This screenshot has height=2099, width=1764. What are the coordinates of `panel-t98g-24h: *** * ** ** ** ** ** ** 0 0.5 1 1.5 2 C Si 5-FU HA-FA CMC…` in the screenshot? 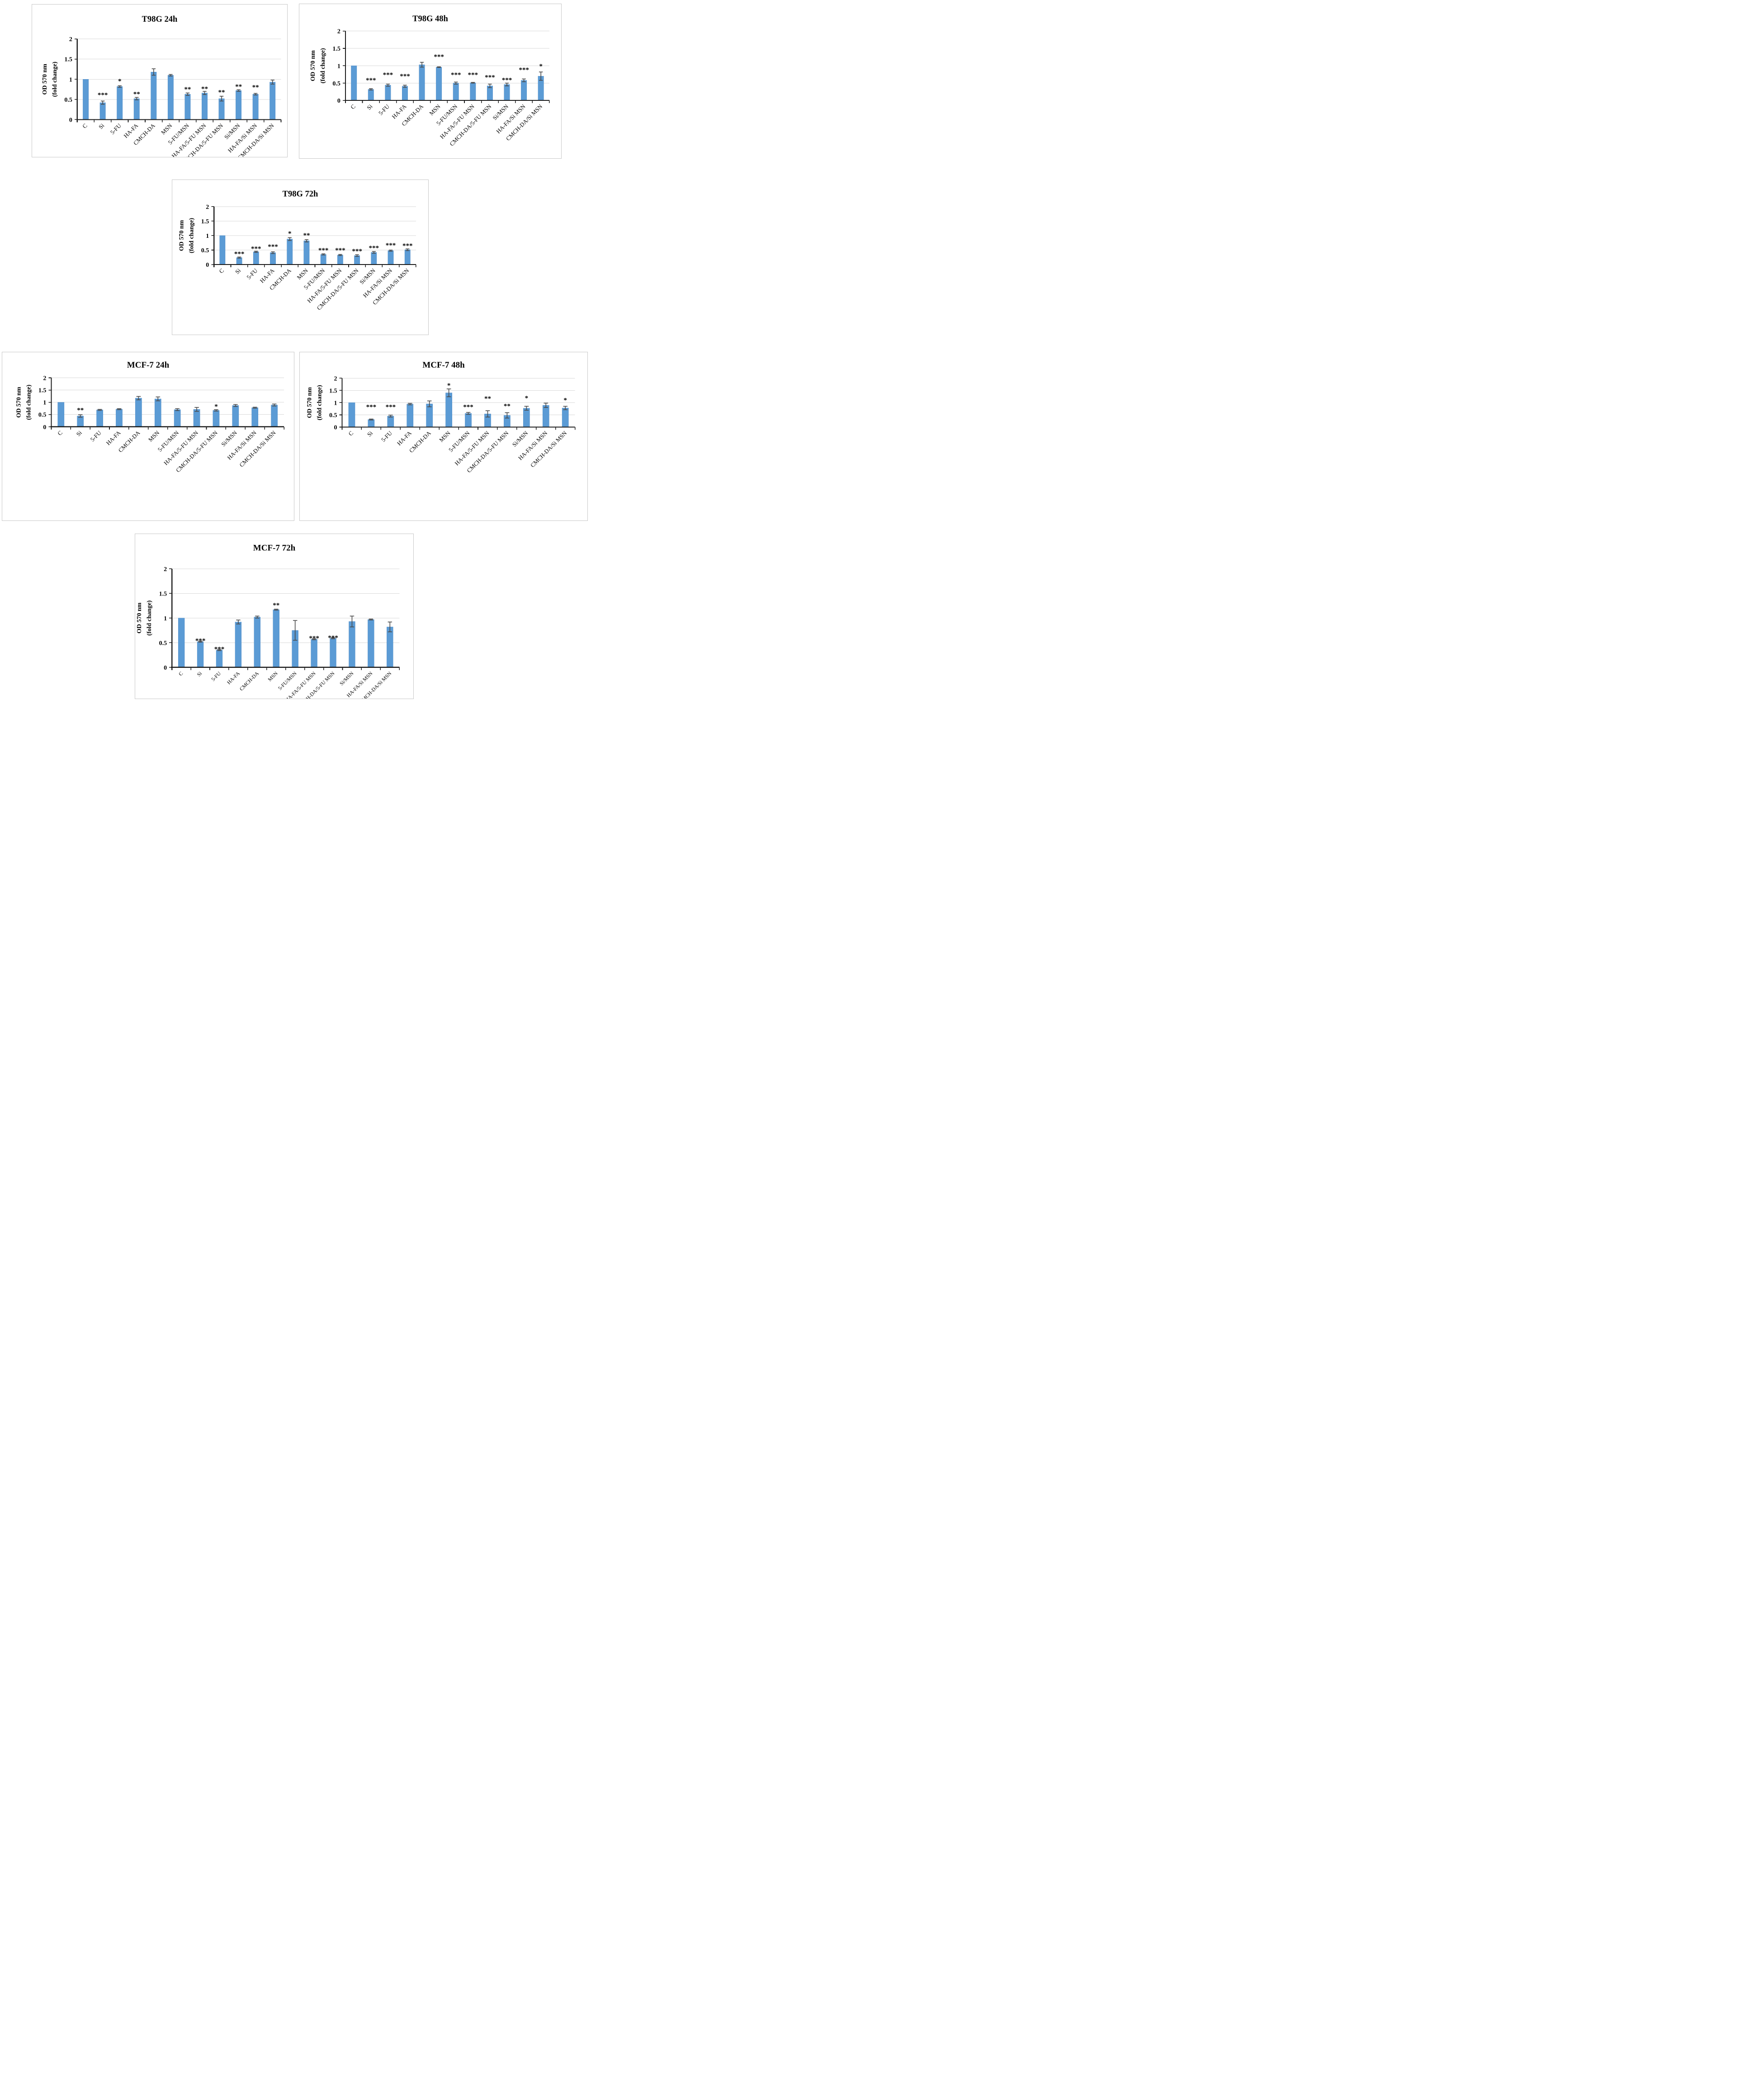 It's located at (160, 80).